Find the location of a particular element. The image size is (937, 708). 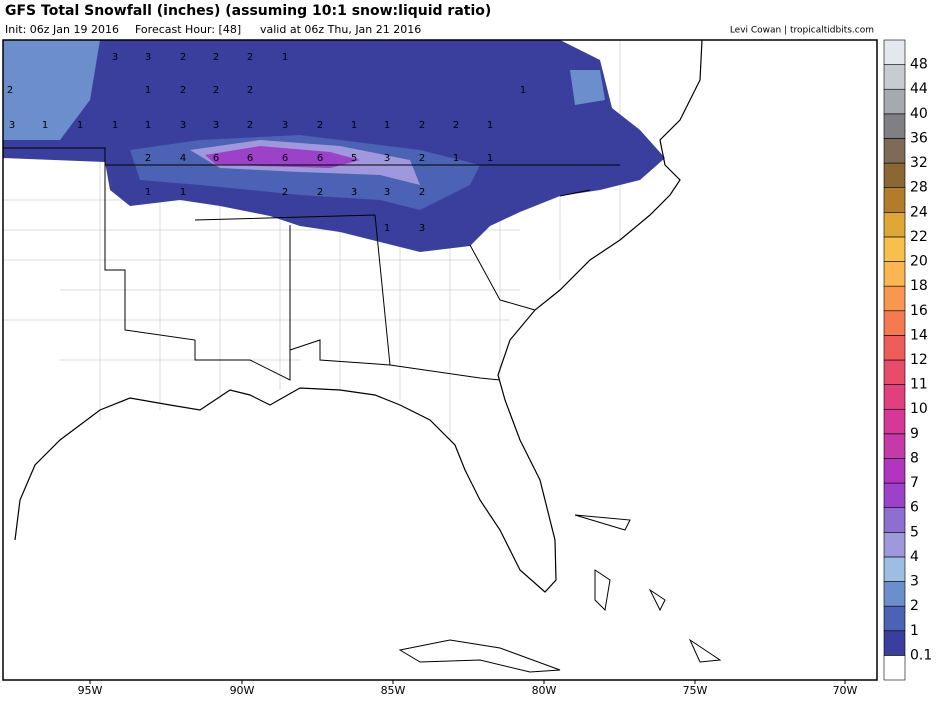

colorbar-label: 28 is located at coordinates (919, 188).